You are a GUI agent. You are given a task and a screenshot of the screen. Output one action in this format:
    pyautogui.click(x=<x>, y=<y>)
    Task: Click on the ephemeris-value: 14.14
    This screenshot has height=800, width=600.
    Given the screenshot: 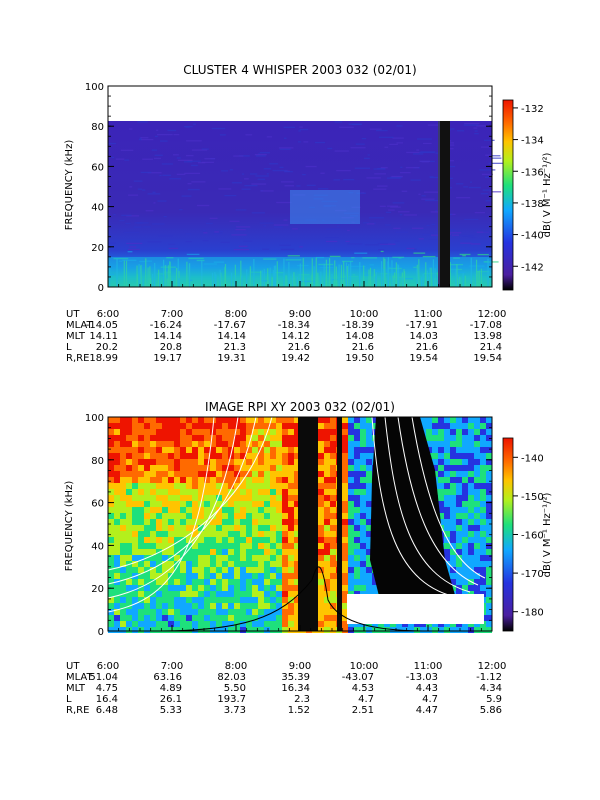 What is the action you would take?
    pyautogui.click(x=167, y=336)
    